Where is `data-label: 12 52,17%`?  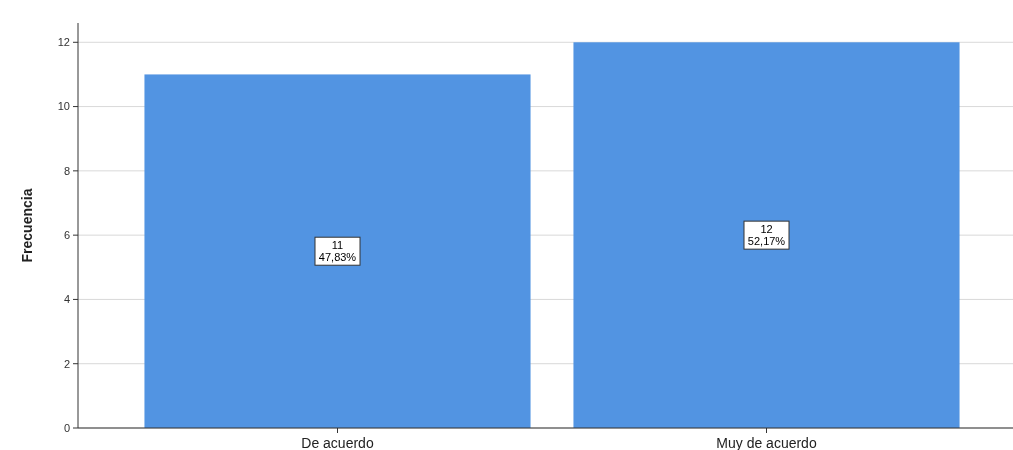 data-label: 12 52,17% is located at coordinates (766, 235).